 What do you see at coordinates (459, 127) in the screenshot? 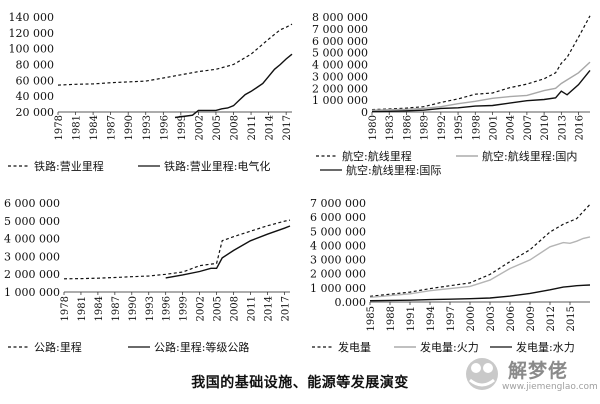
I see `x-tick-label: 1995` at bounding box center [459, 127].